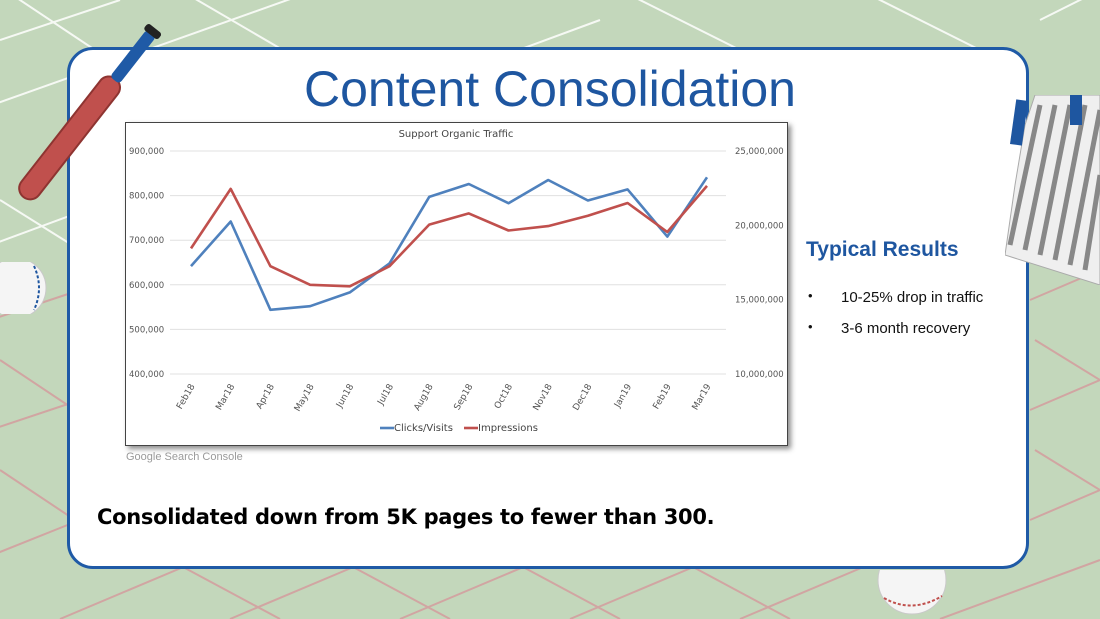  What do you see at coordinates (424, 397) in the screenshot?
I see `x-tick-label: Aug18` at bounding box center [424, 397].